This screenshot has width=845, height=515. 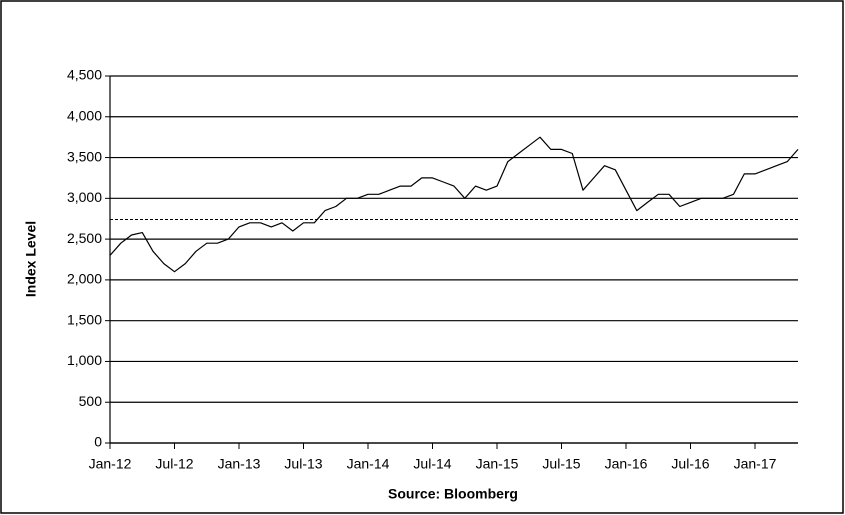 What do you see at coordinates (84, 279) in the screenshot?
I see `y-tick-label: 2,000` at bounding box center [84, 279].